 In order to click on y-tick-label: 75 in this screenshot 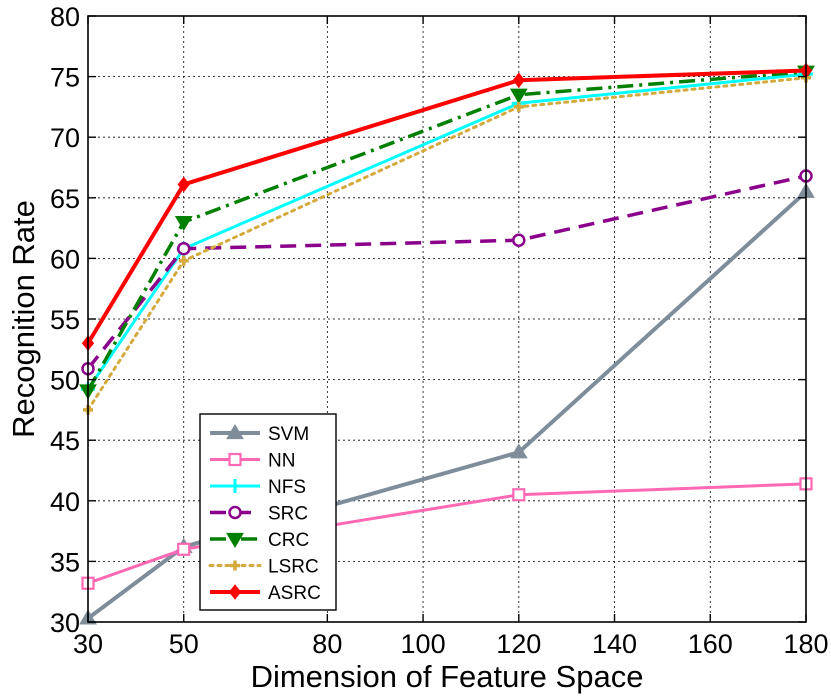, I will do `click(65, 78)`.